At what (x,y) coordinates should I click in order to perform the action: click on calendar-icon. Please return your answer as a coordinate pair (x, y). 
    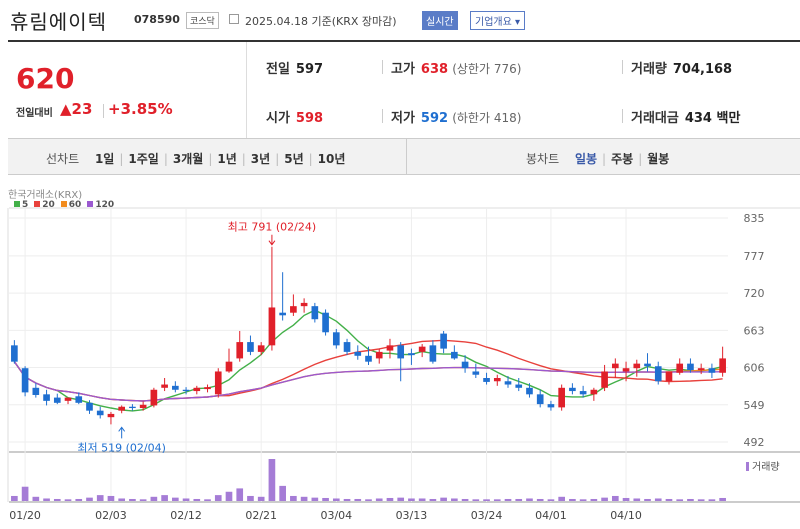
    Looking at the image, I should click on (234, 19).